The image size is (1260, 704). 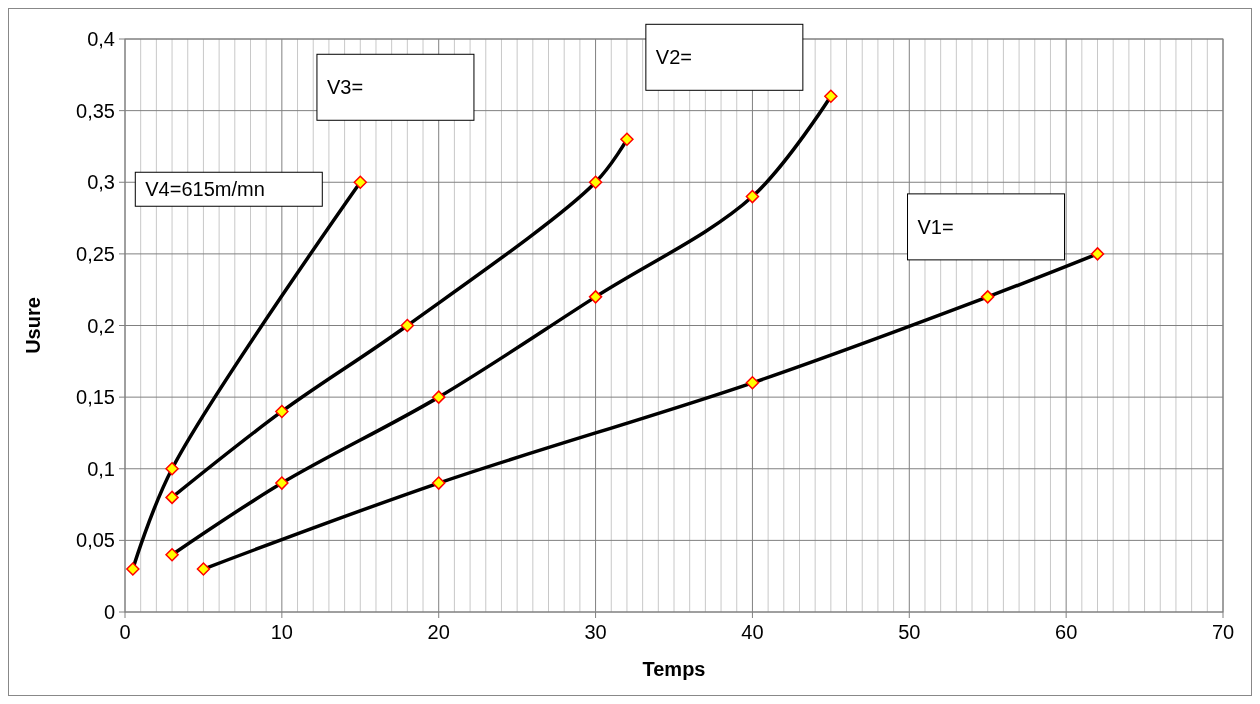 What do you see at coordinates (1223, 632) in the screenshot?
I see `x-tick-label: 70` at bounding box center [1223, 632].